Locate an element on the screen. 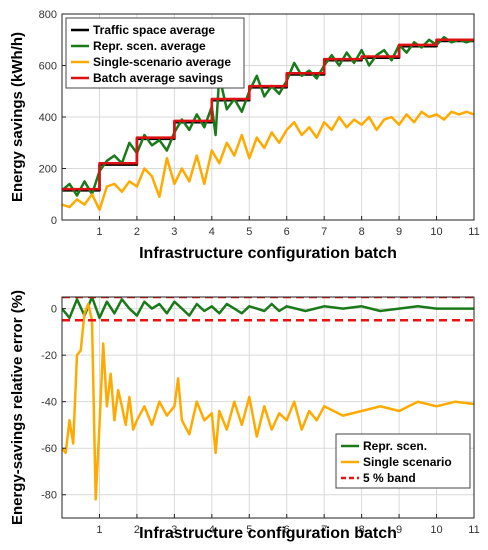  y-tick-label: 200 is located at coordinates (48, 170).